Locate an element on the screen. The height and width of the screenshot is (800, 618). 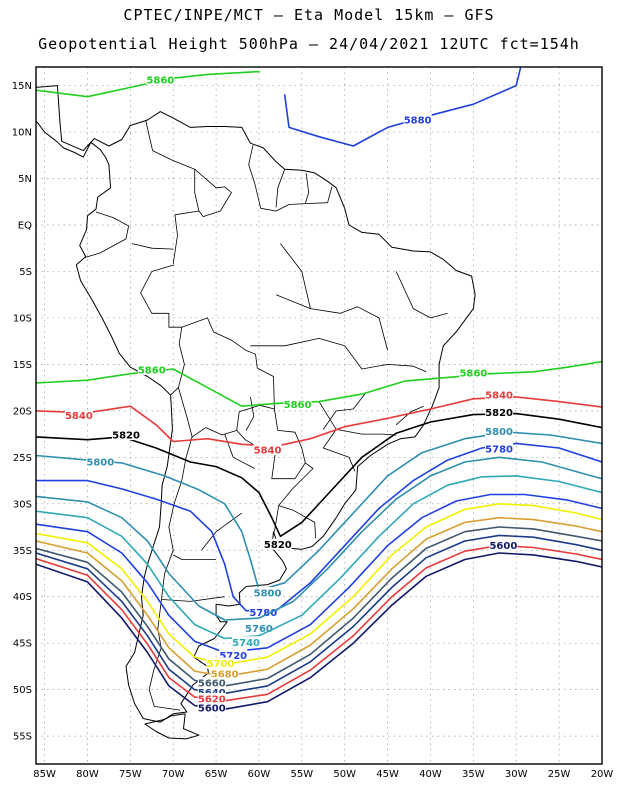
contour-label: 5740 is located at coordinates (246, 643).